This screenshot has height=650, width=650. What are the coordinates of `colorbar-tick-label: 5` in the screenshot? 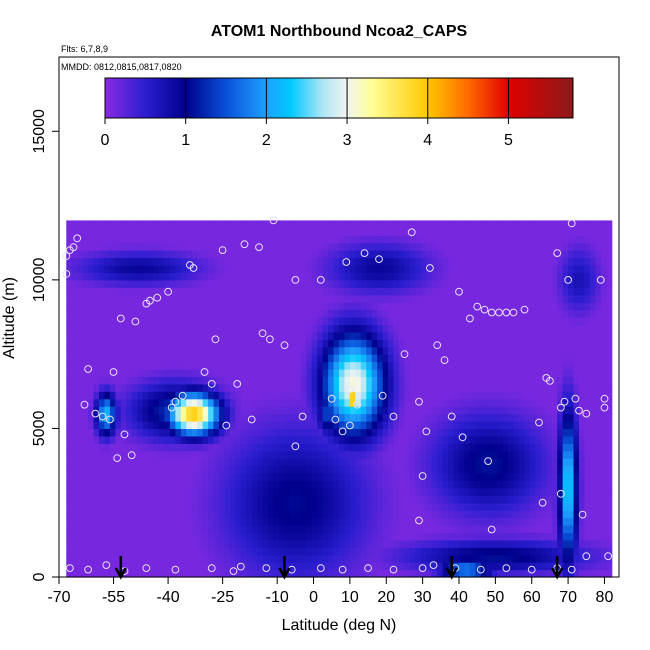 It's located at (508, 140).